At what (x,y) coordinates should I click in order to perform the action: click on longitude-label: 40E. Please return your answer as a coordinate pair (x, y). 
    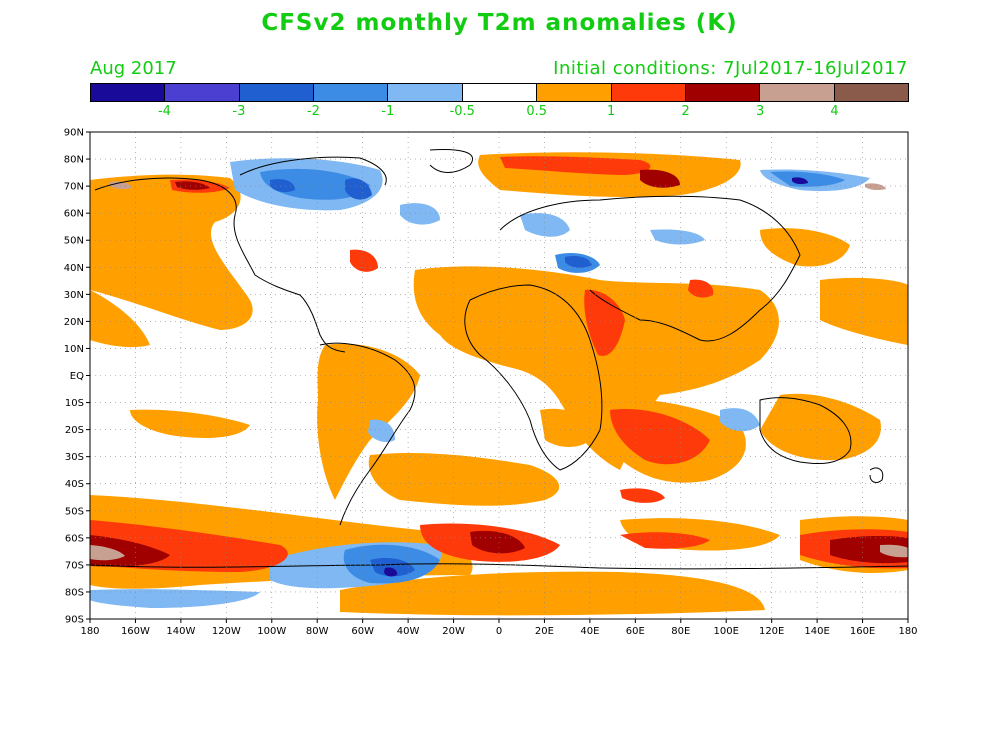
    Looking at the image, I should click on (589, 631).